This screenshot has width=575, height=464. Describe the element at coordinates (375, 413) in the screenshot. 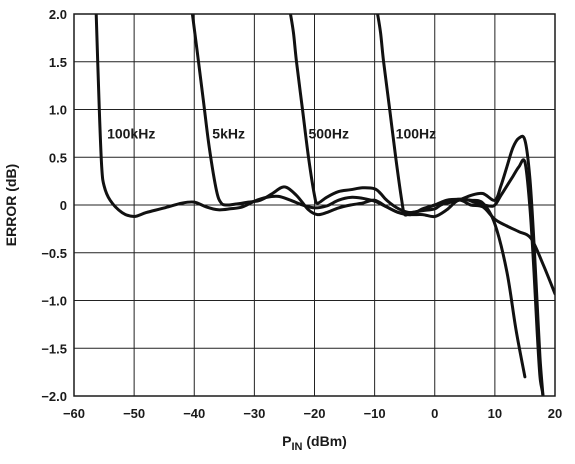

I see `x-tick-label: −10` at that location.